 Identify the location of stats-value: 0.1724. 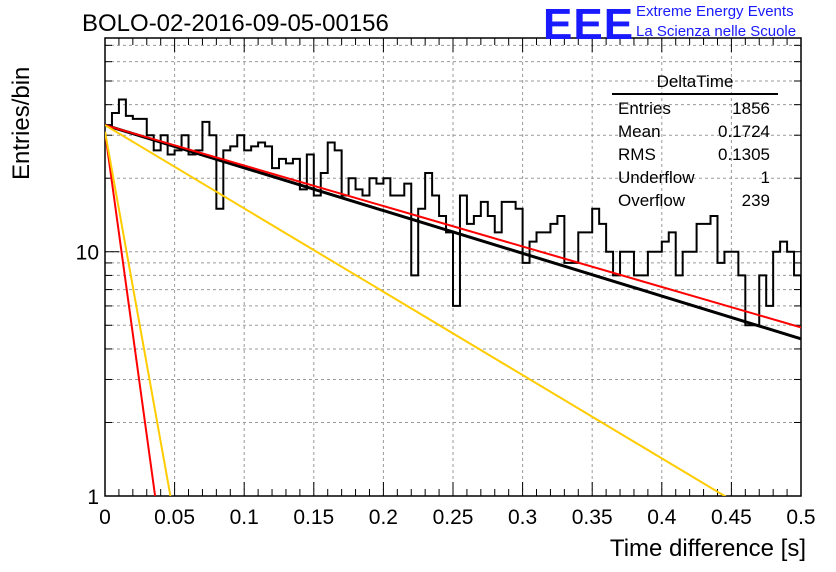
(744, 131).